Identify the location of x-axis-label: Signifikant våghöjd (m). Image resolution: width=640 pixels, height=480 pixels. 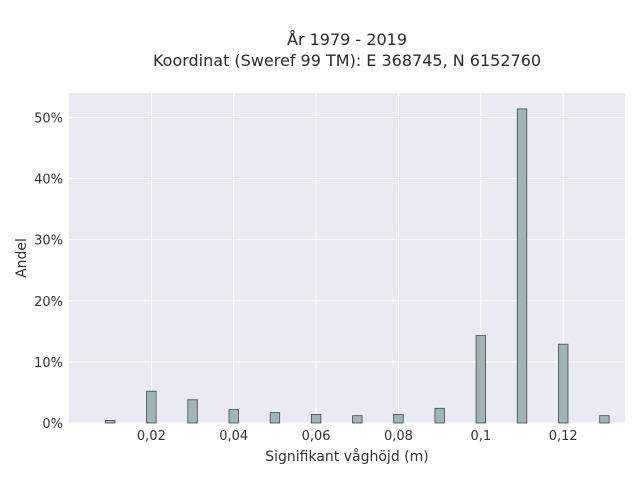
(346, 456).